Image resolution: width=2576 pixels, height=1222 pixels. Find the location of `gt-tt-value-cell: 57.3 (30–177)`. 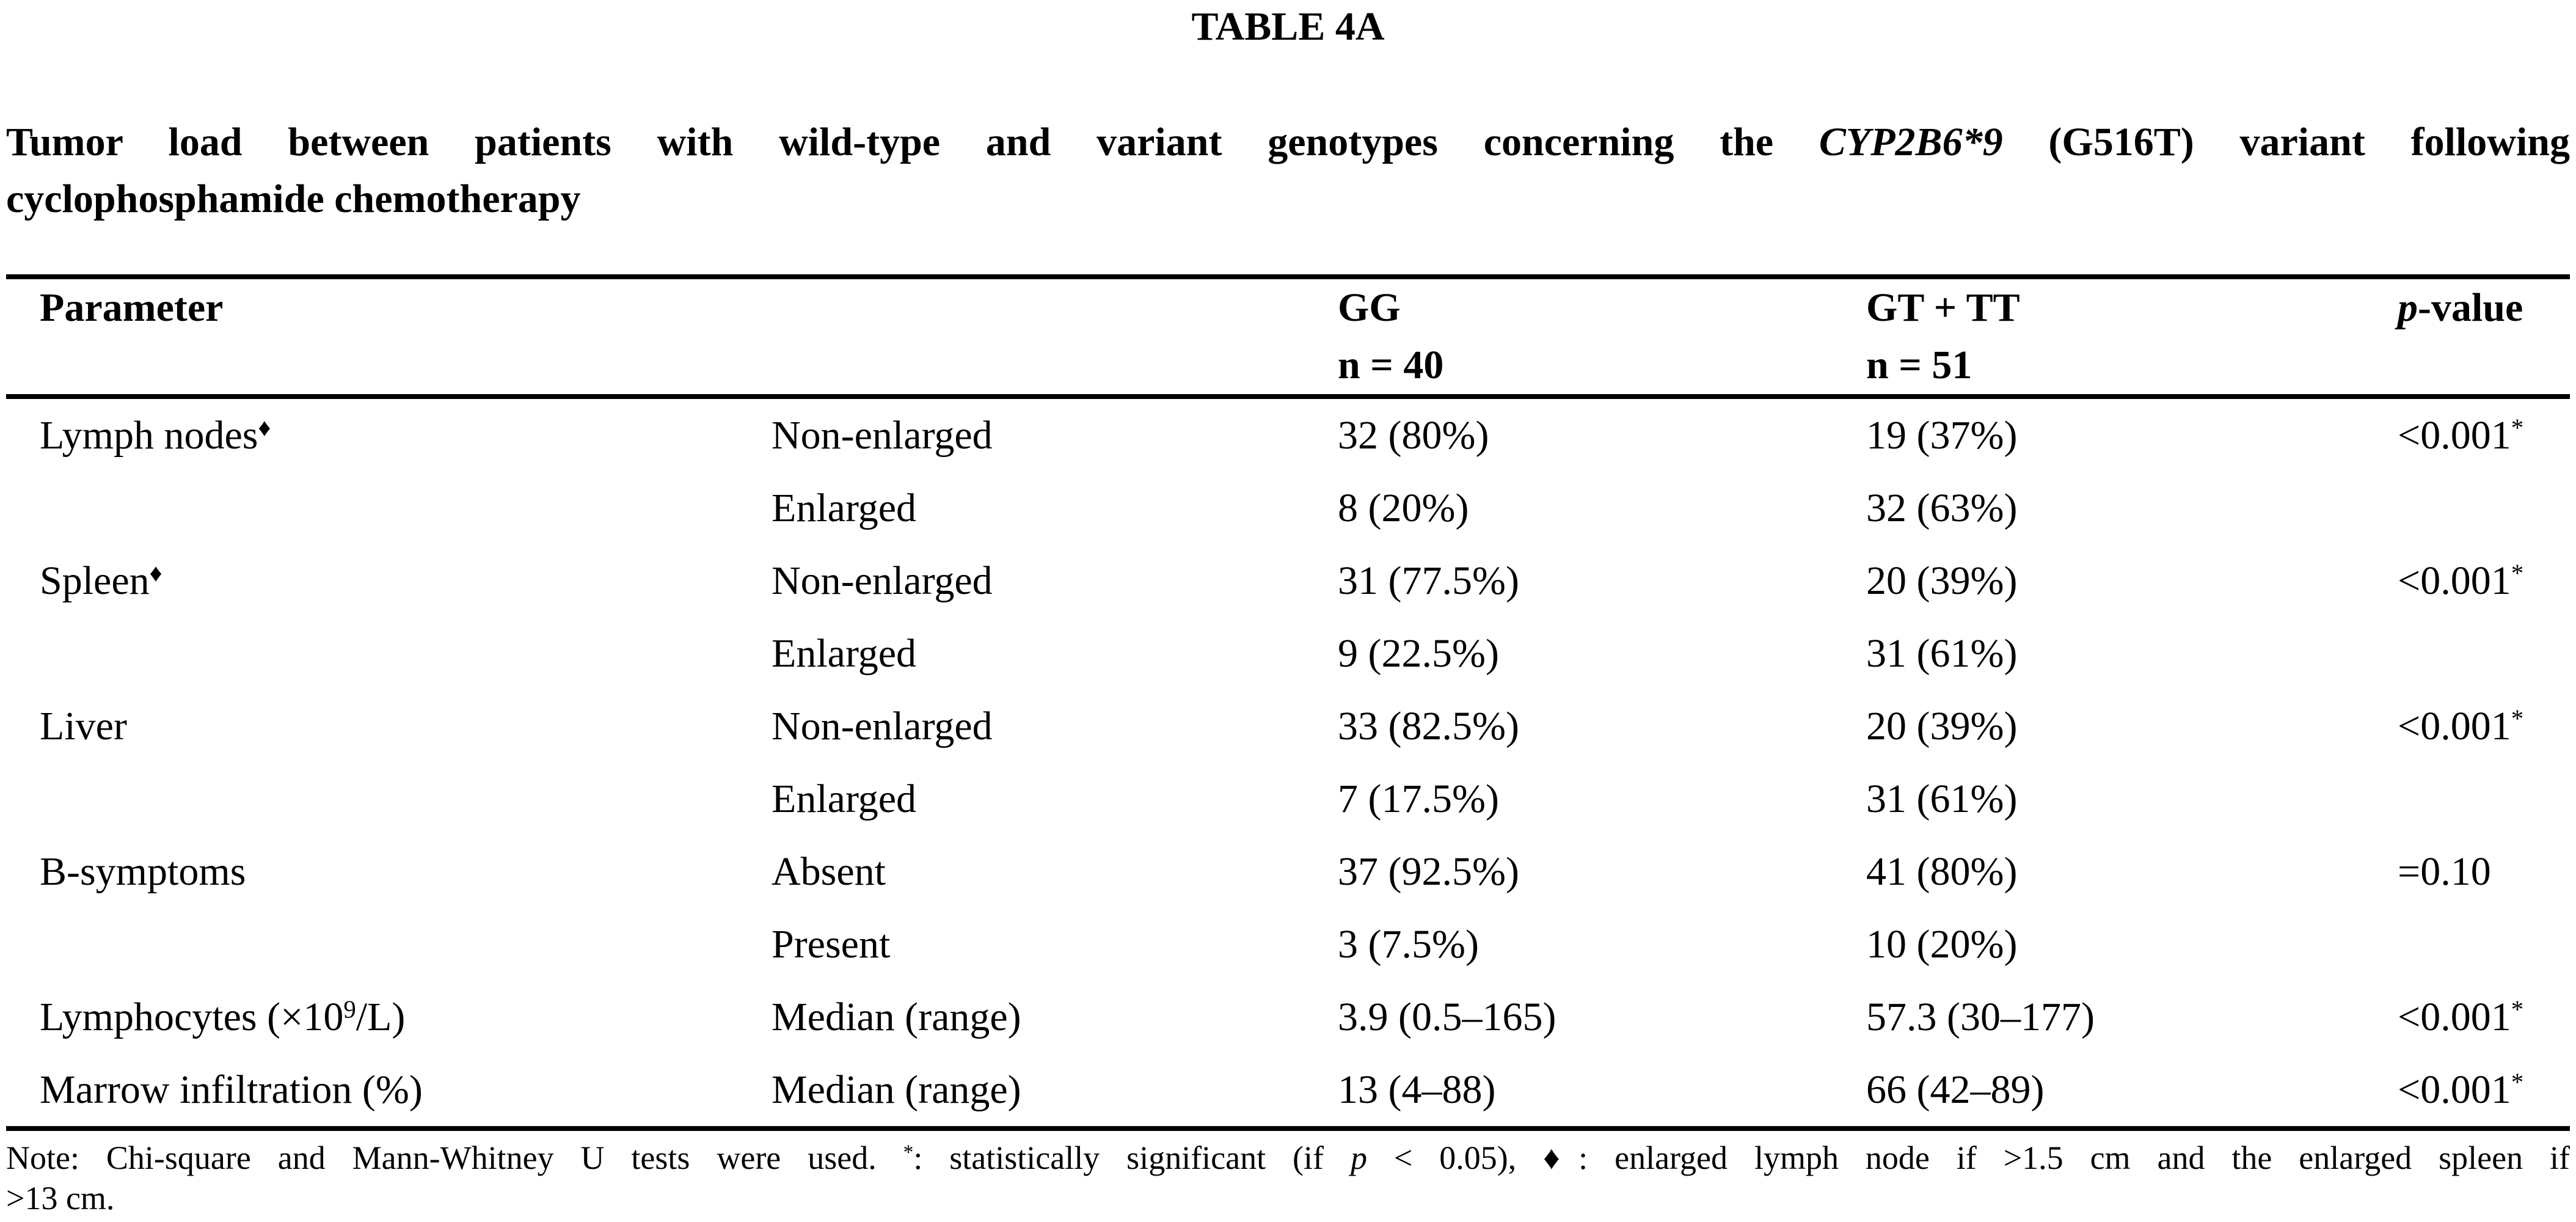

gt-tt-value-cell: 57.3 (30–177) is located at coordinates (1980, 1017).